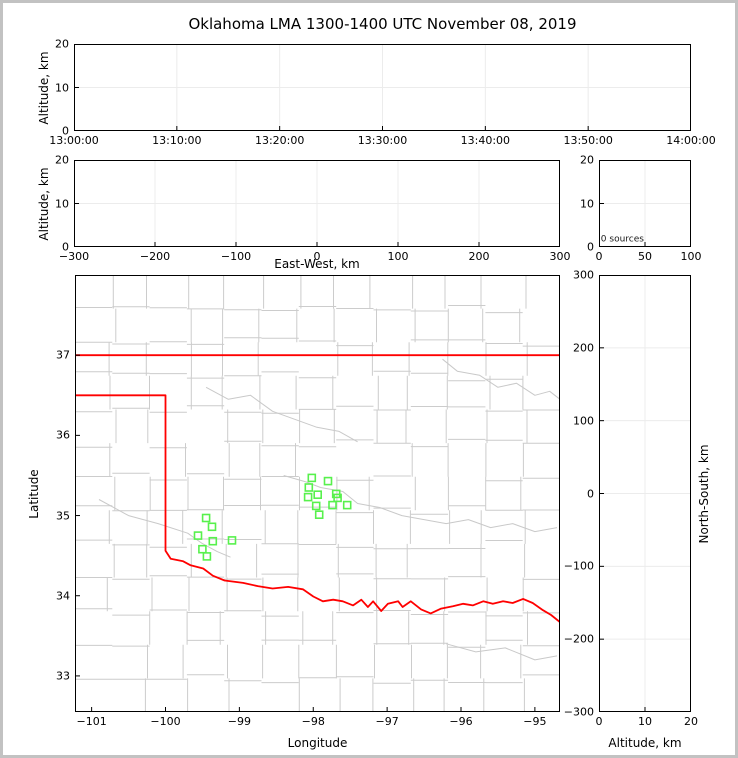  I want to click on tick-label-y: 33, so click(63, 676).